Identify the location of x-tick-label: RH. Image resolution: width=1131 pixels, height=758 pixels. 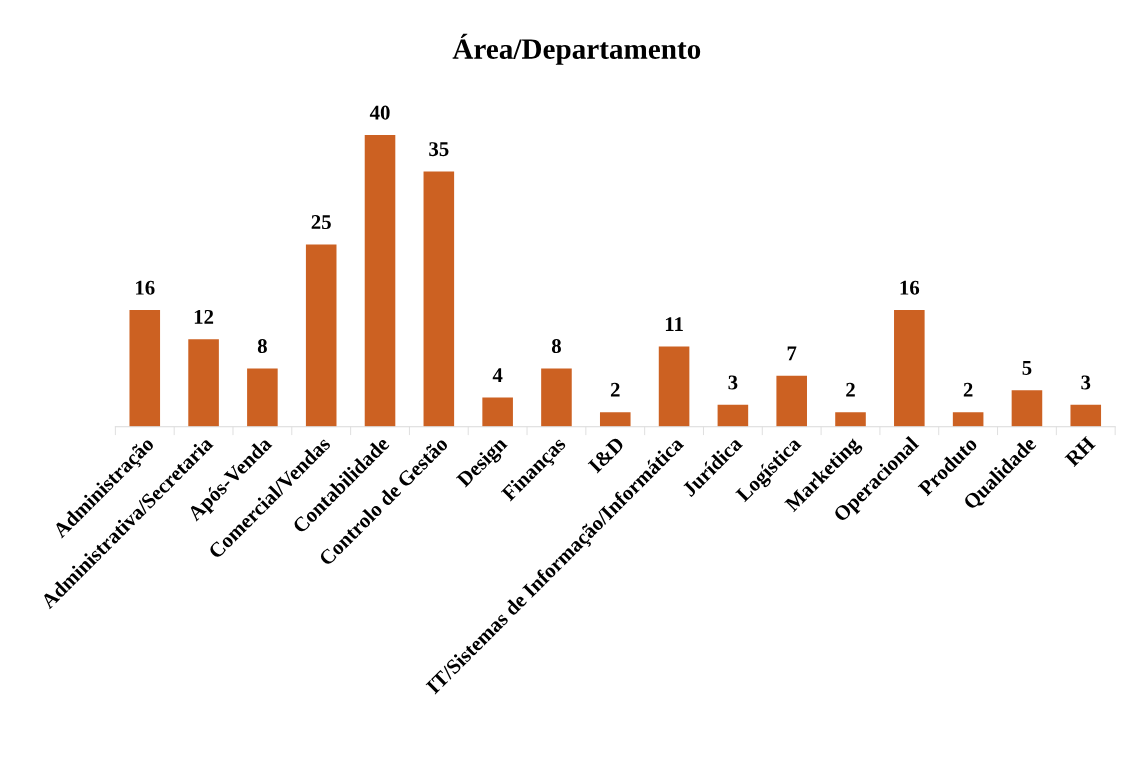
(1080, 451).